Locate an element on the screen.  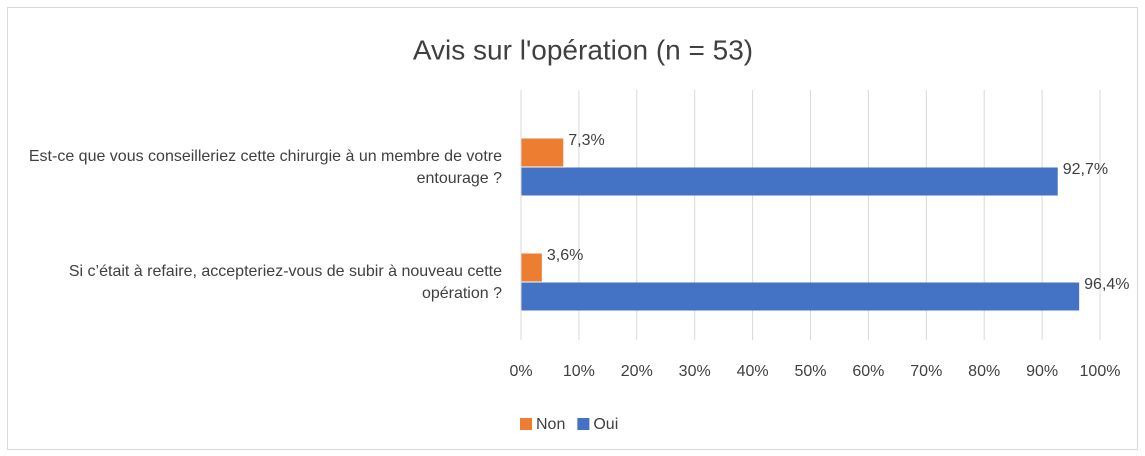
x-tick-label: 30% is located at coordinates (695, 371).